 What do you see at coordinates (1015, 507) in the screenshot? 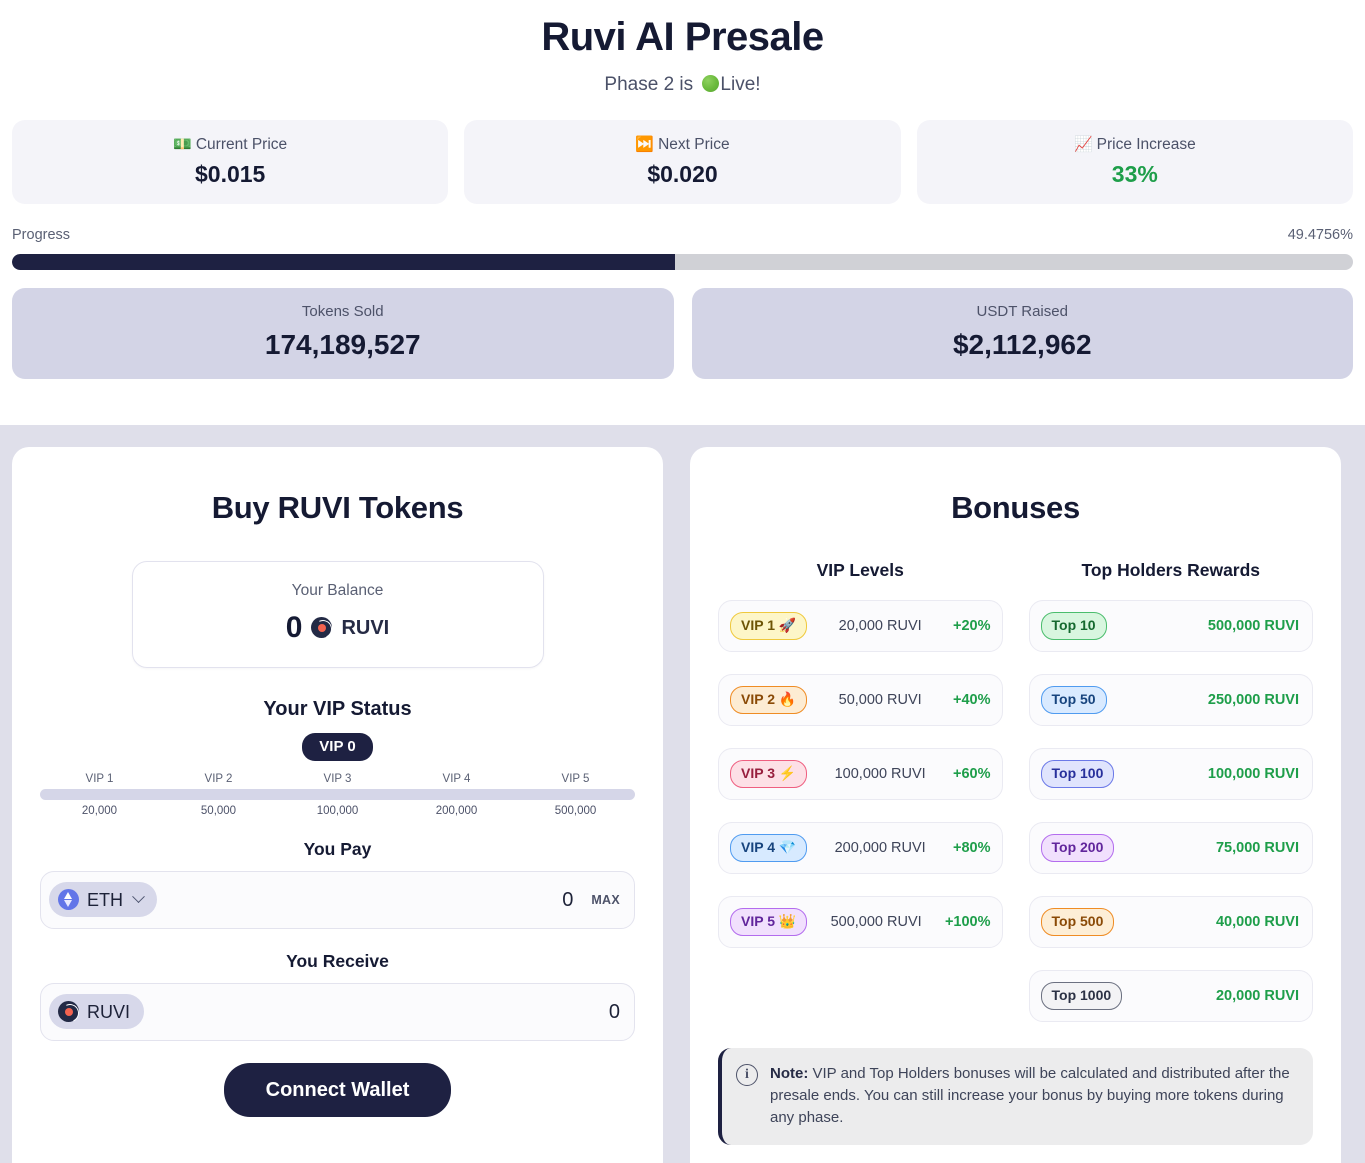
I see `bonuses-panel-title: Bonuses` at bounding box center [1015, 507].